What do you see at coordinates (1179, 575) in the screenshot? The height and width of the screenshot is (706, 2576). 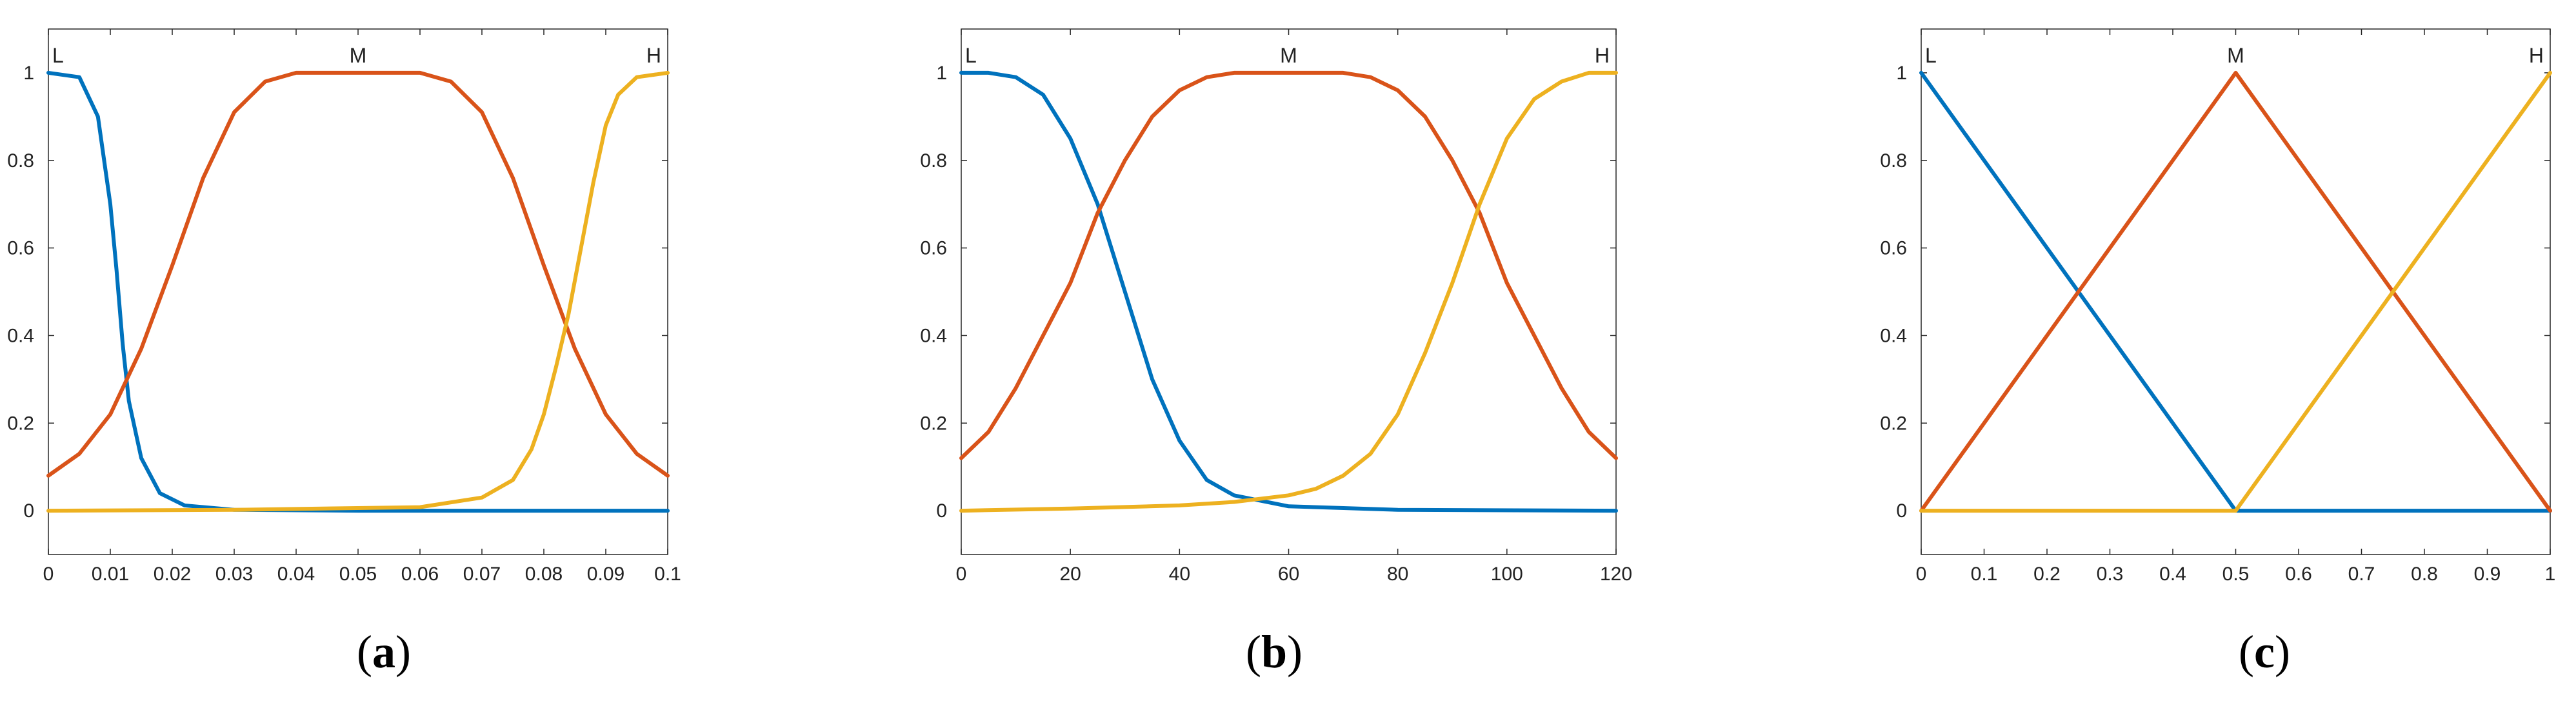 I see `x-tick-label-b-2: 40` at bounding box center [1179, 575].